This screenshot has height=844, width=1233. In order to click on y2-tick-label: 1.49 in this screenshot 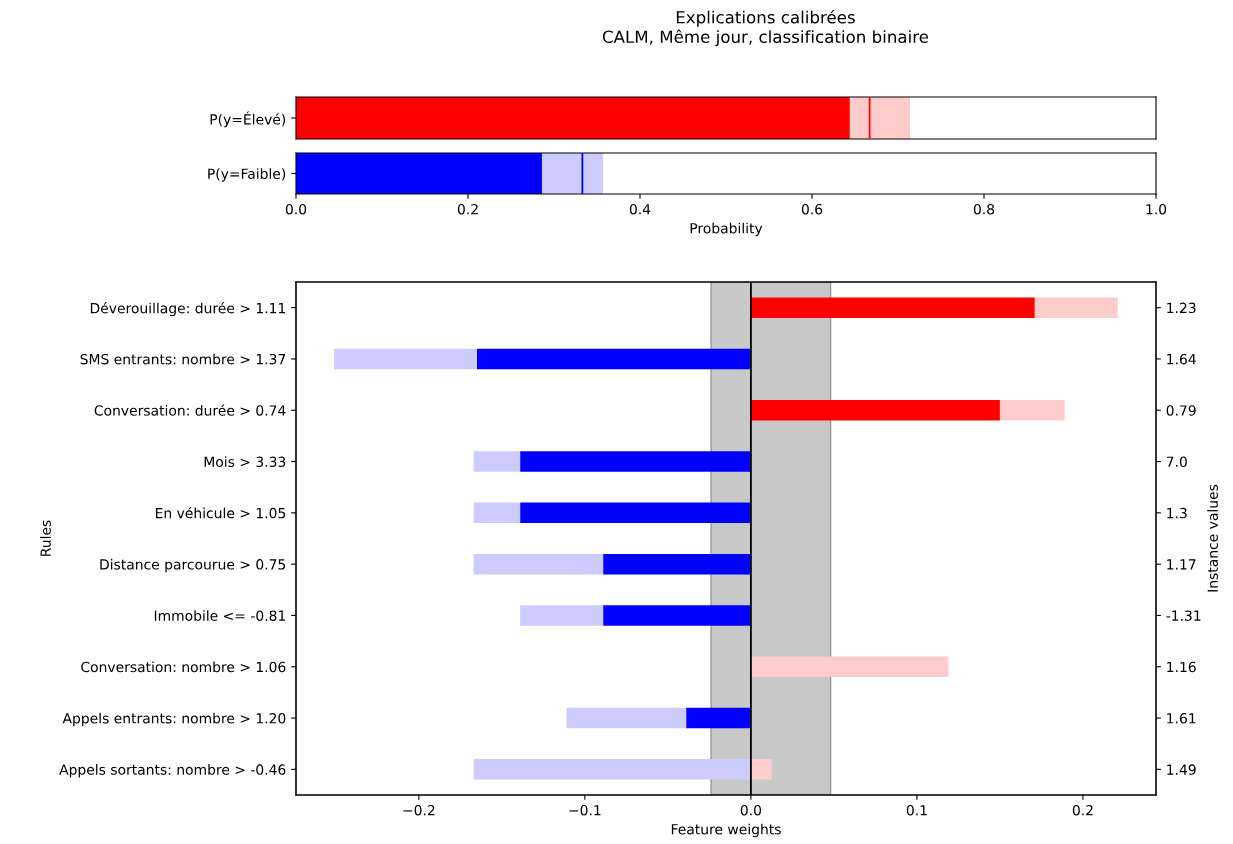, I will do `click(1181, 769)`.